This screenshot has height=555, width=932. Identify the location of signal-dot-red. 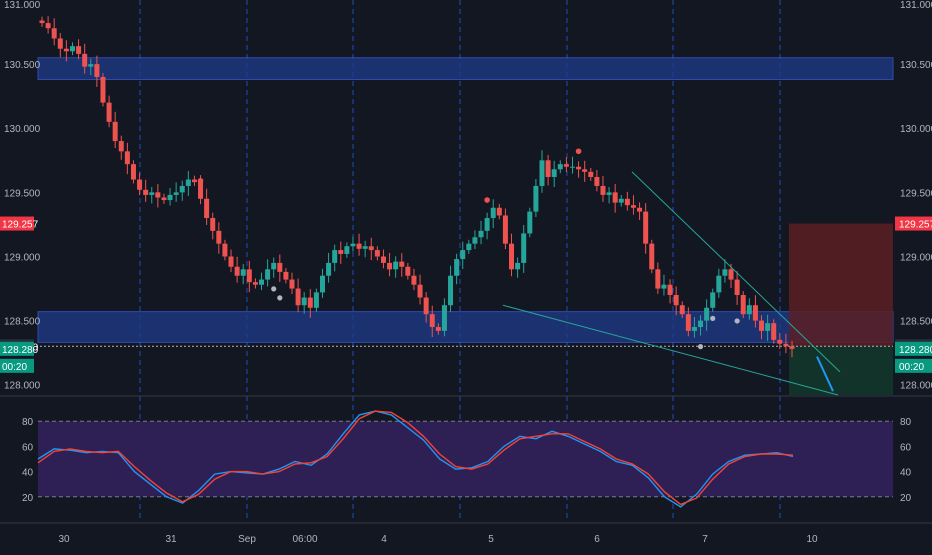
(578, 151).